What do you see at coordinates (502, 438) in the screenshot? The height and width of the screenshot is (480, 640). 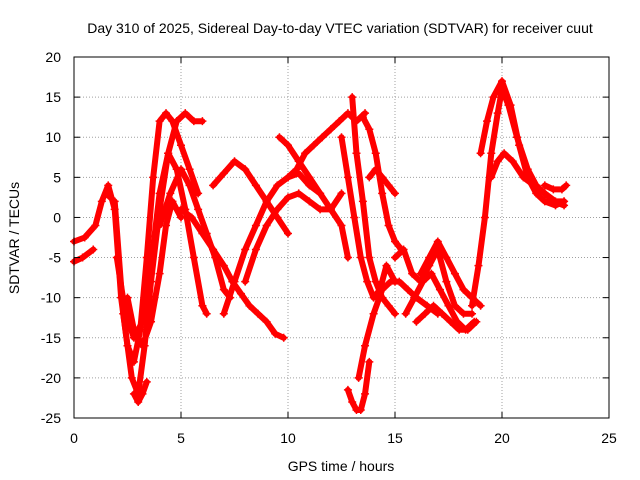 I see `x-tick-label: 20` at bounding box center [502, 438].